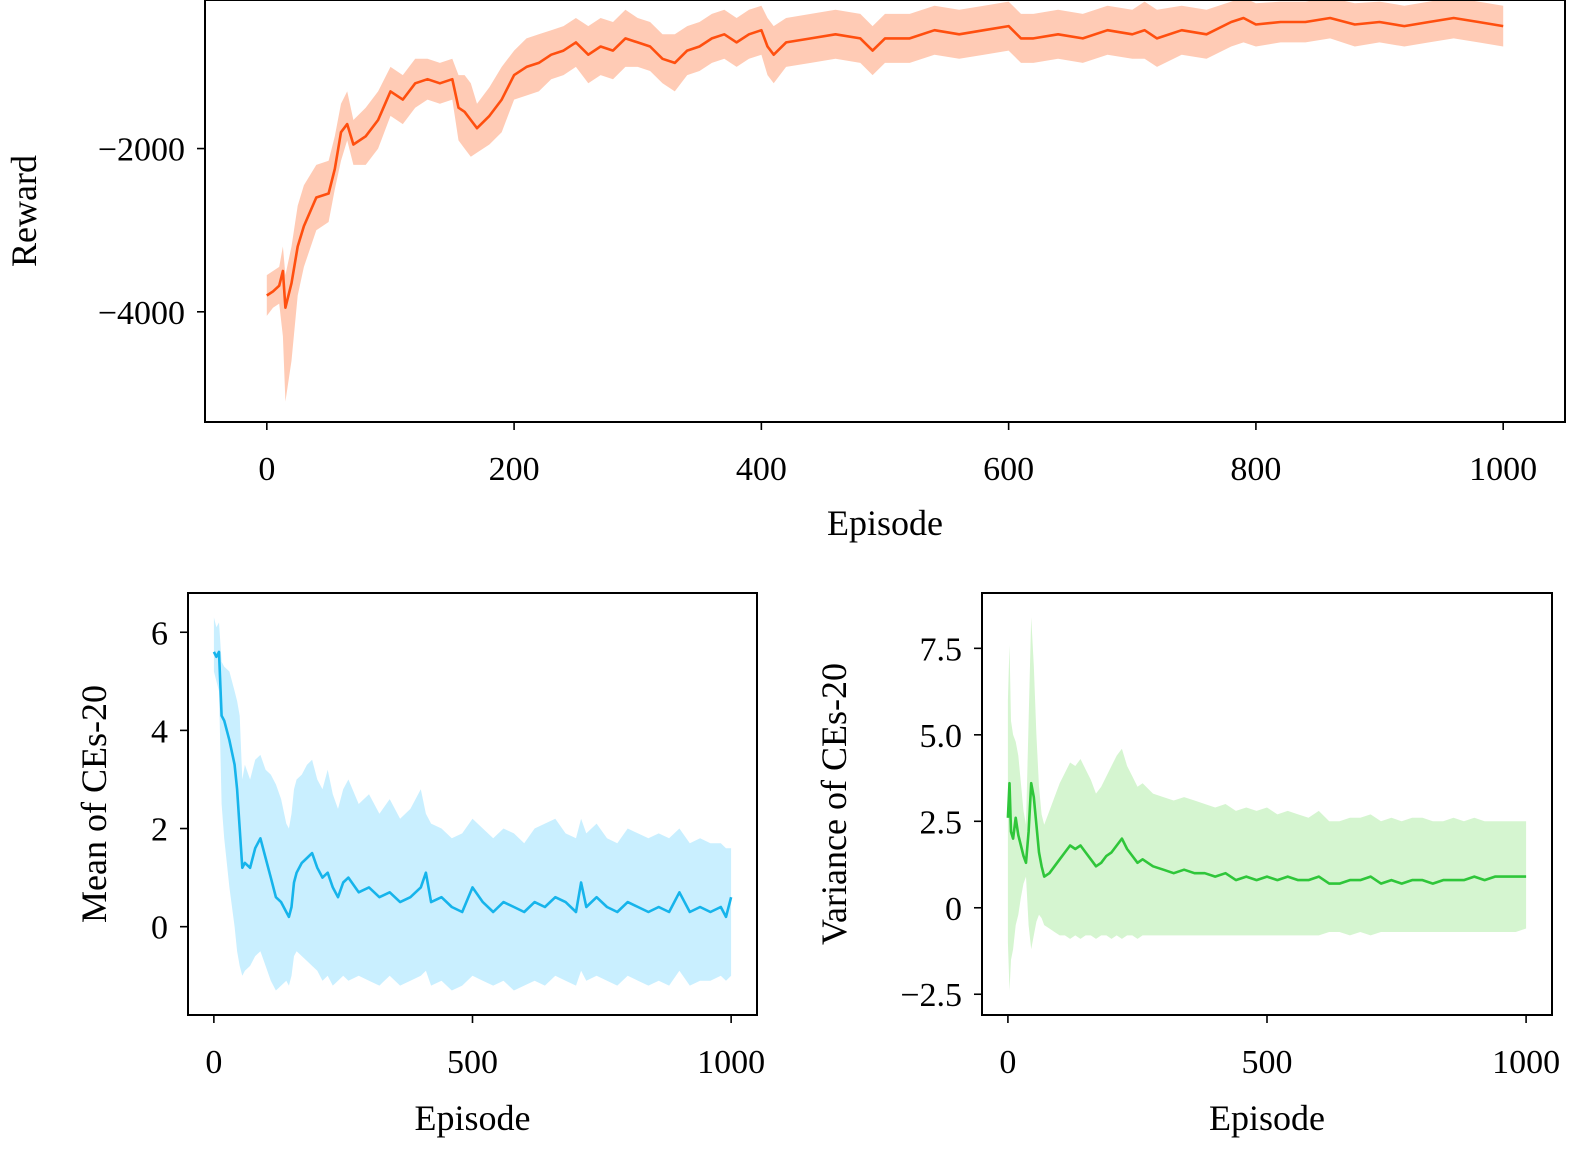 The height and width of the screenshot is (1149, 1575). What do you see at coordinates (834, 804) in the screenshot?
I see `variance-y-axis-title: Variance of CEs-20` at bounding box center [834, 804].